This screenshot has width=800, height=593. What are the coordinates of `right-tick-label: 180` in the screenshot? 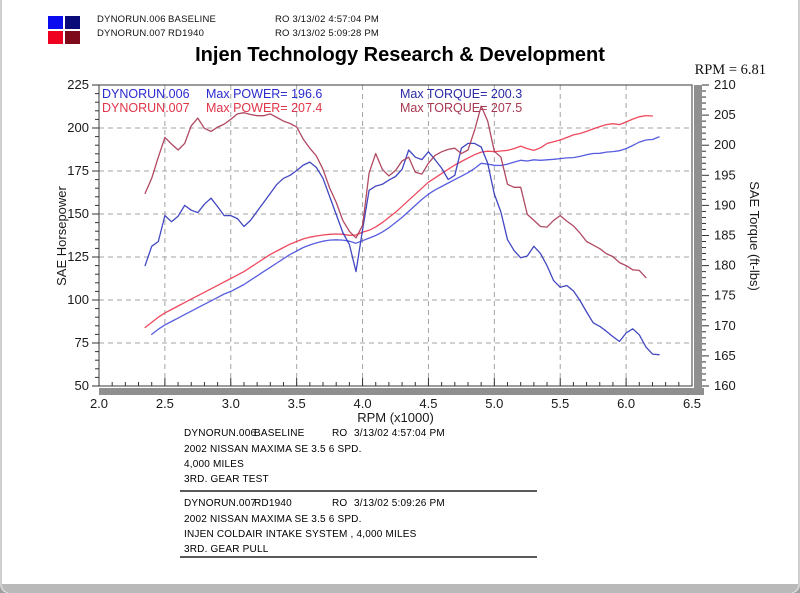 It's located at (725, 265).